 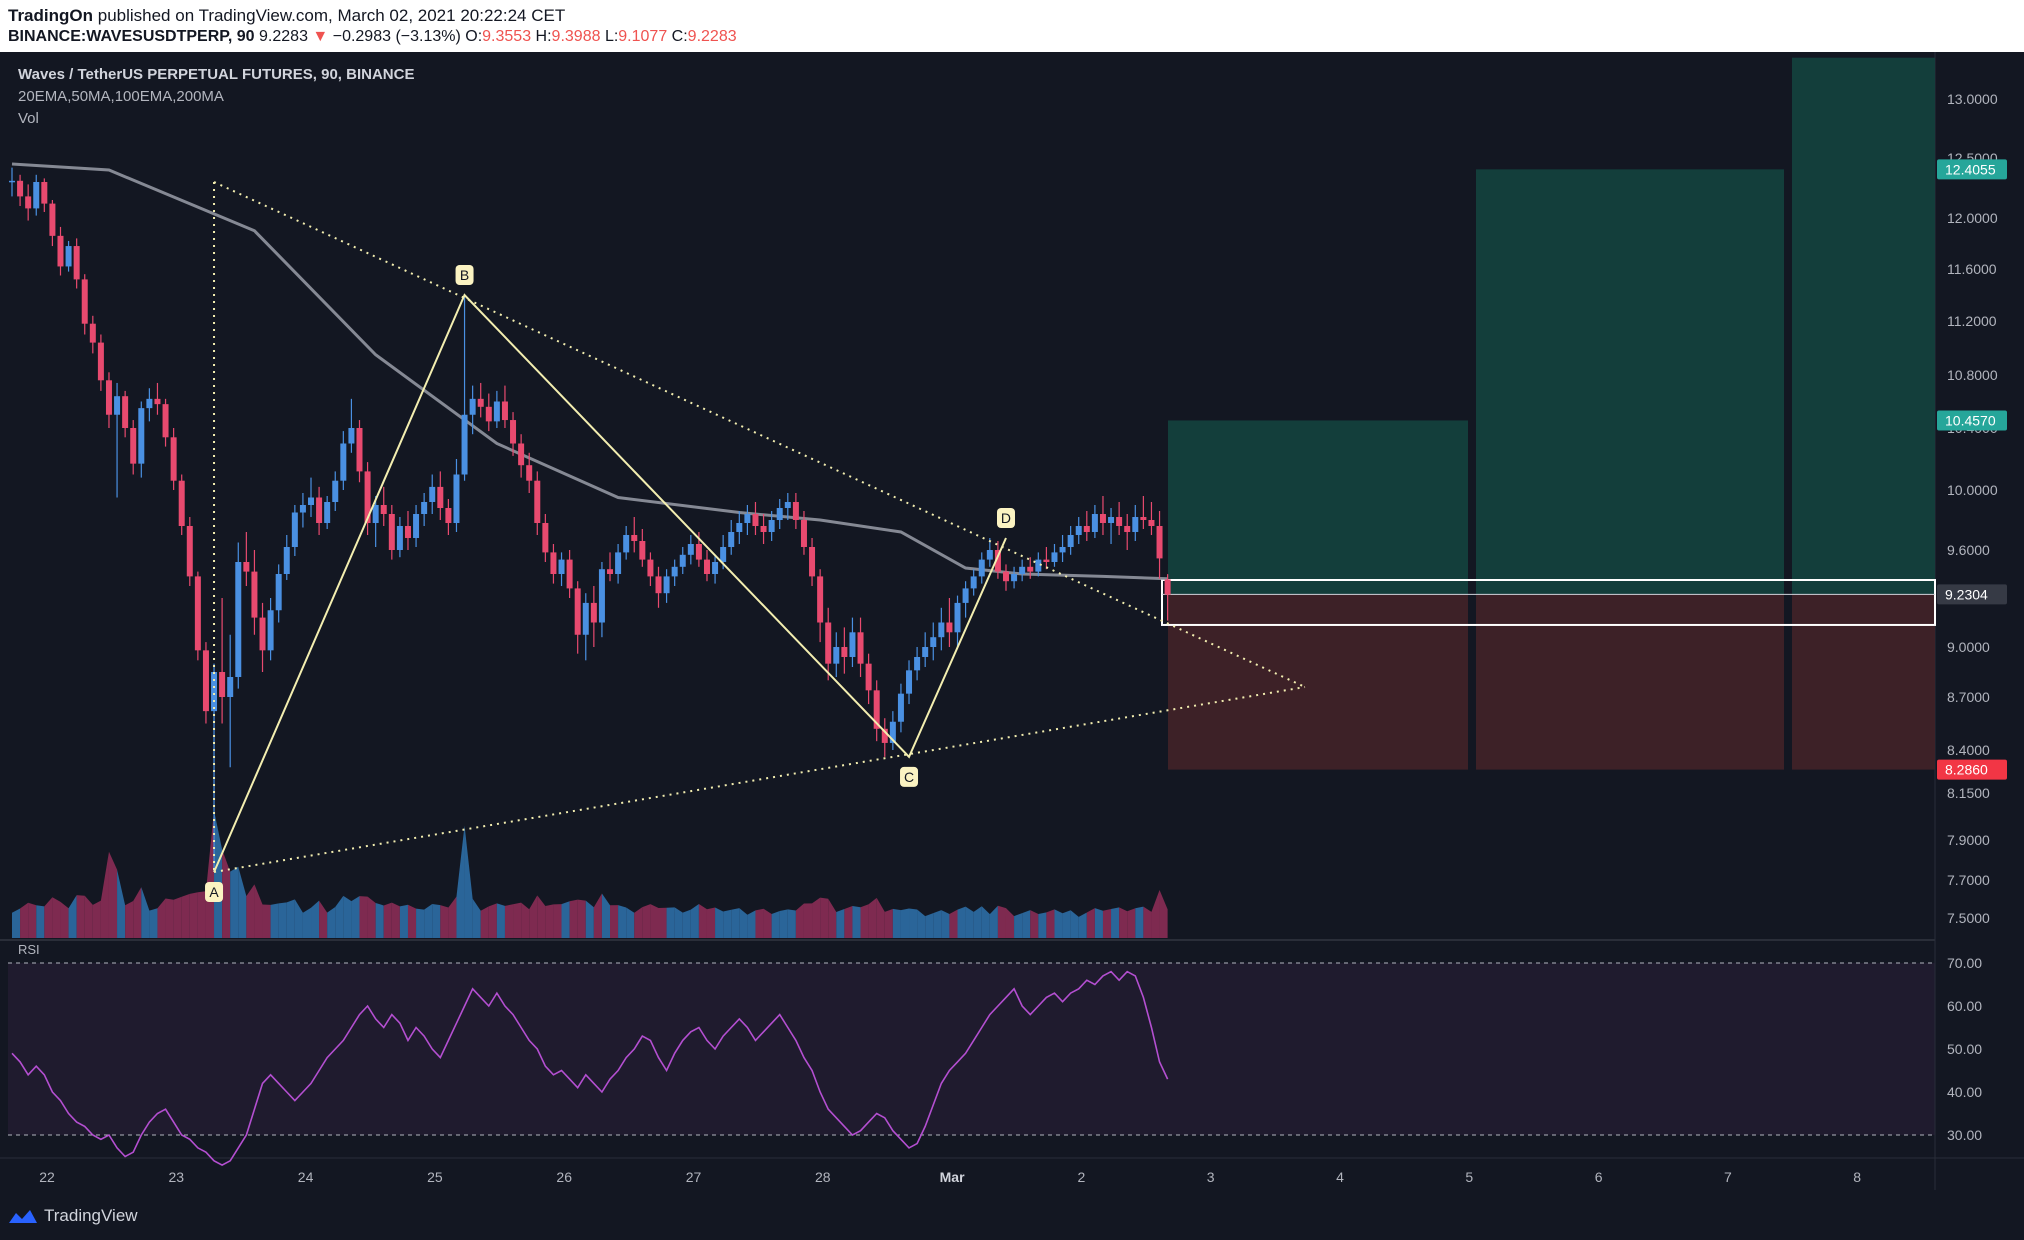 What do you see at coordinates (73, 1216) in the screenshot?
I see `brand: TradingView` at bounding box center [73, 1216].